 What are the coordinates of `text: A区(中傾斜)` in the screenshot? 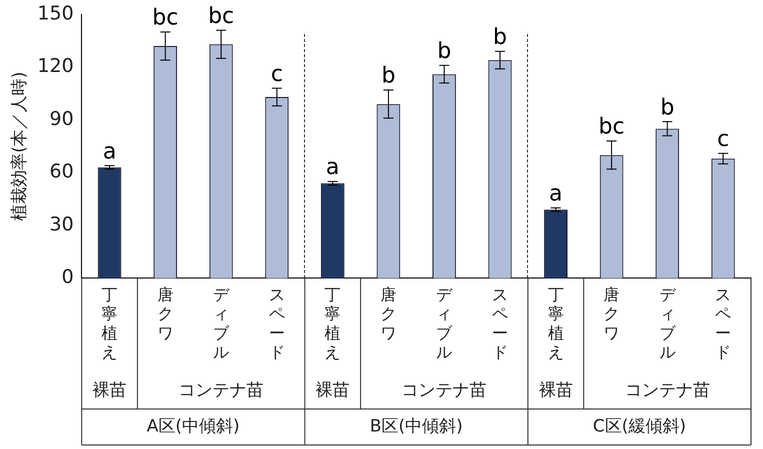 It's located at (193, 426).